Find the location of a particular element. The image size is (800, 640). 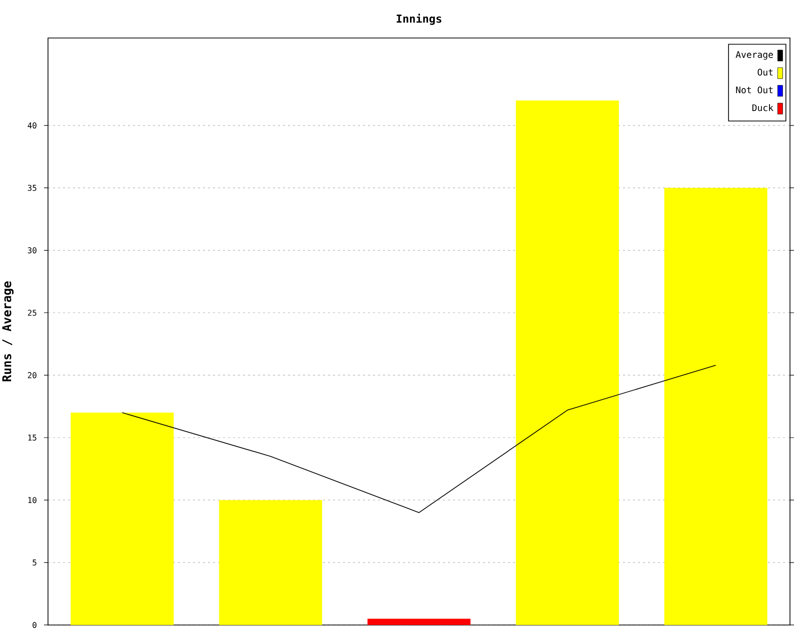

y-tick-label: 15 is located at coordinates (32, 437).